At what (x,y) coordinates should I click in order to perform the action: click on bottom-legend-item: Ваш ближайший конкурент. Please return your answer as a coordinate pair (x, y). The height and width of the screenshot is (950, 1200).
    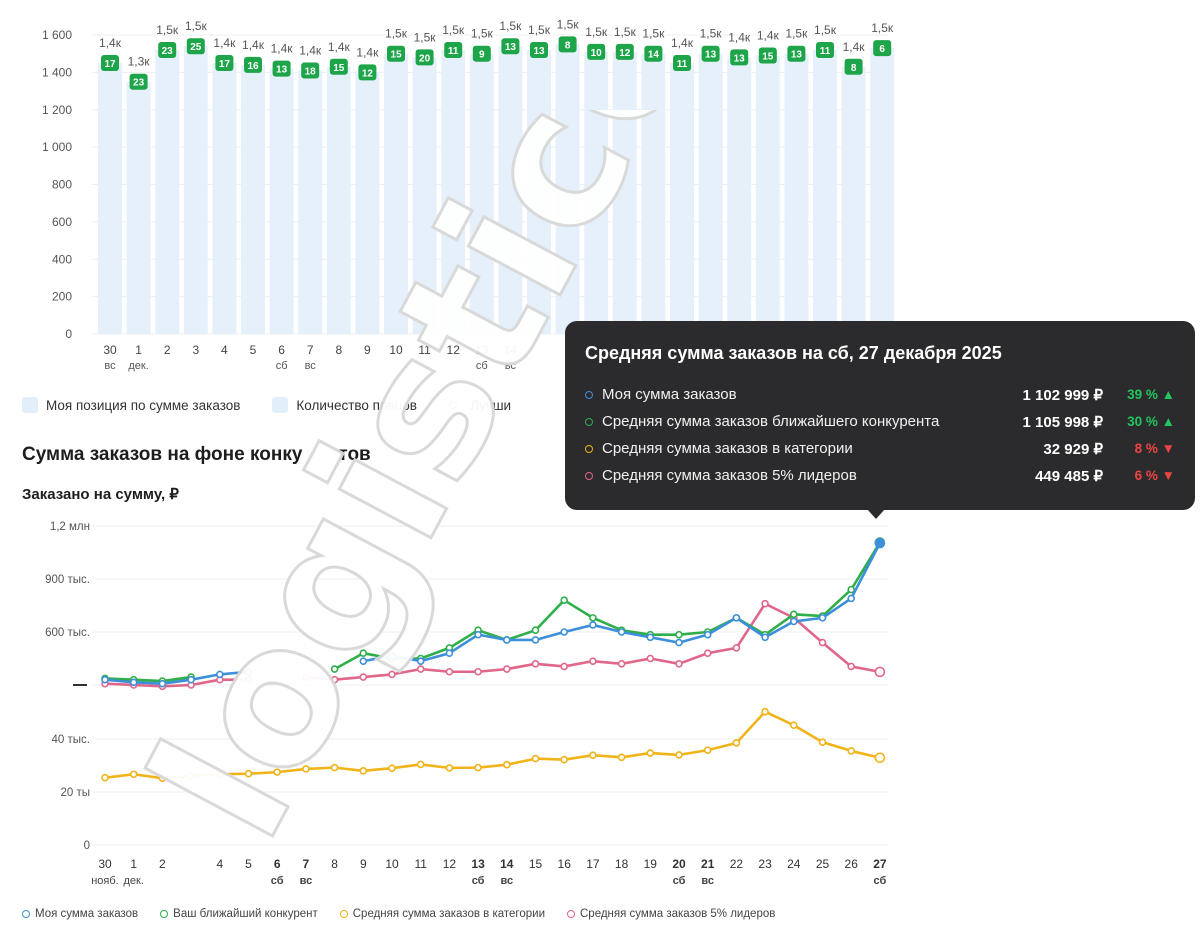
    Looking at the image, I should click on (239, 914).